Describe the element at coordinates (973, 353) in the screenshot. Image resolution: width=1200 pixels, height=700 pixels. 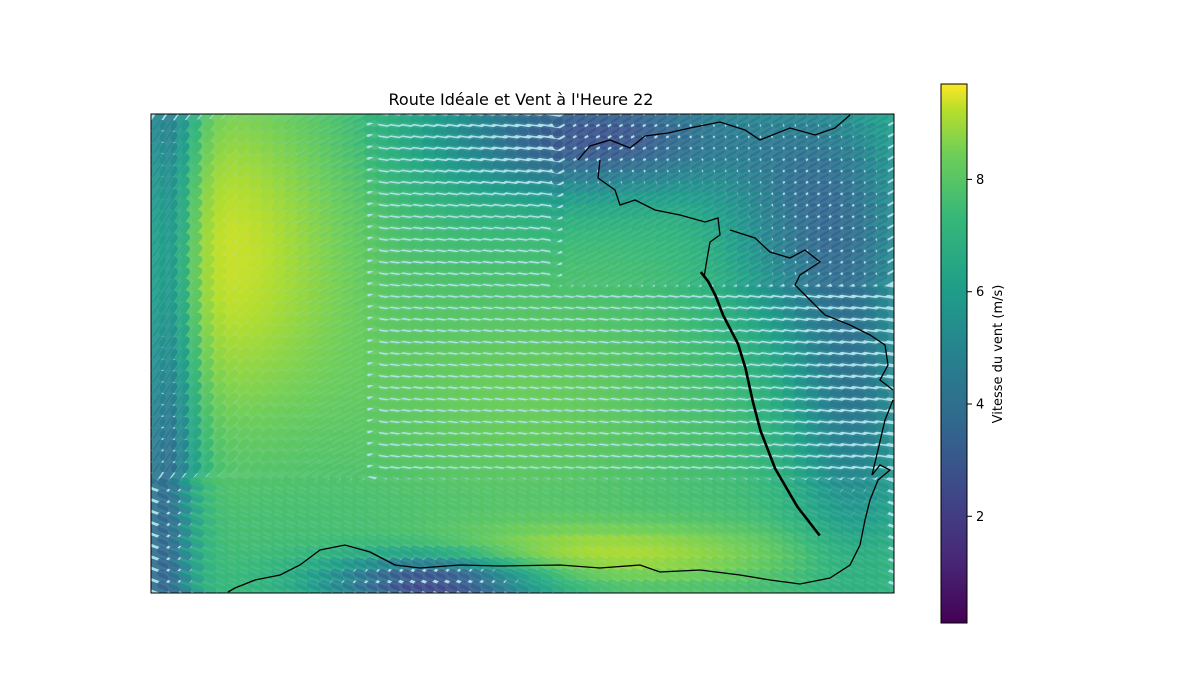
I see `colorbar: 2 4 6 8 Vitesse du vent (m/s)` at that location.